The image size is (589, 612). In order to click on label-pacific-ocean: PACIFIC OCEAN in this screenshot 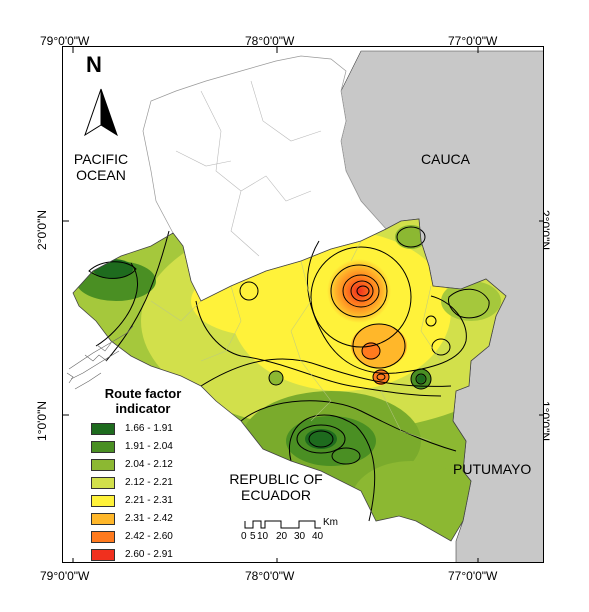, I will do `click(101, 167)`.